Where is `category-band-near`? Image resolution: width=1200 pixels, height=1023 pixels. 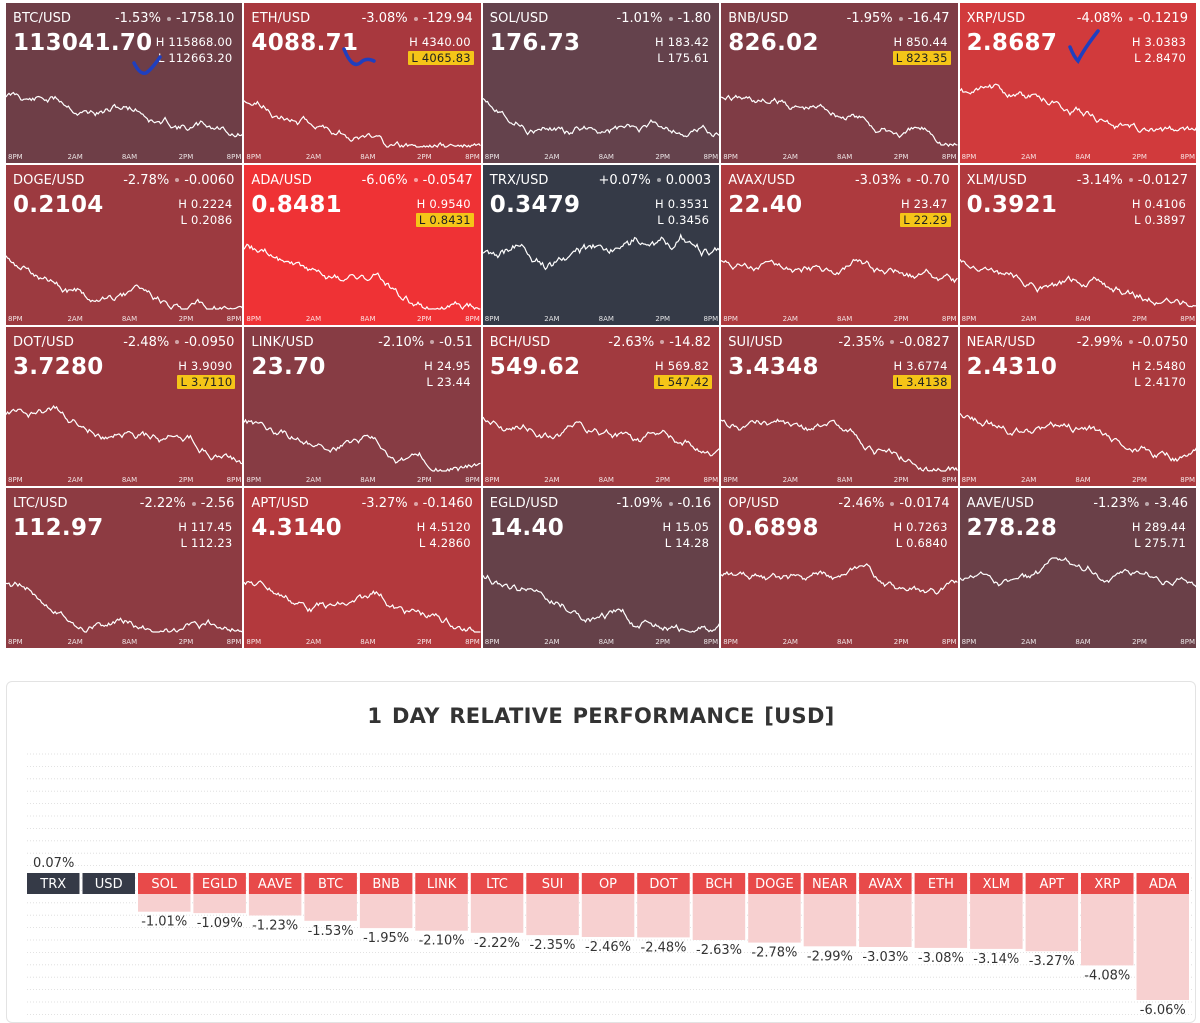 category-band-near is located at coordinates (830, 883).